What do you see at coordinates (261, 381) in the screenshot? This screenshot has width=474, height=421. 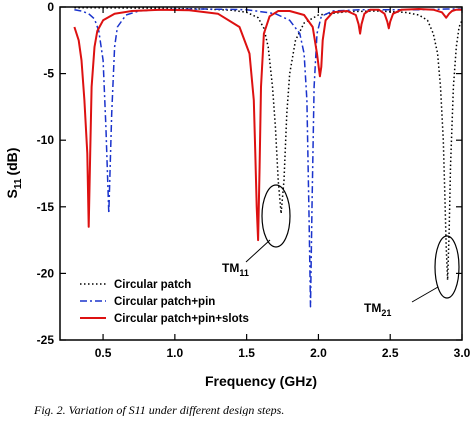 I see `x-axis-title: Frequency (GHz)` at bounding box center [261, 381].